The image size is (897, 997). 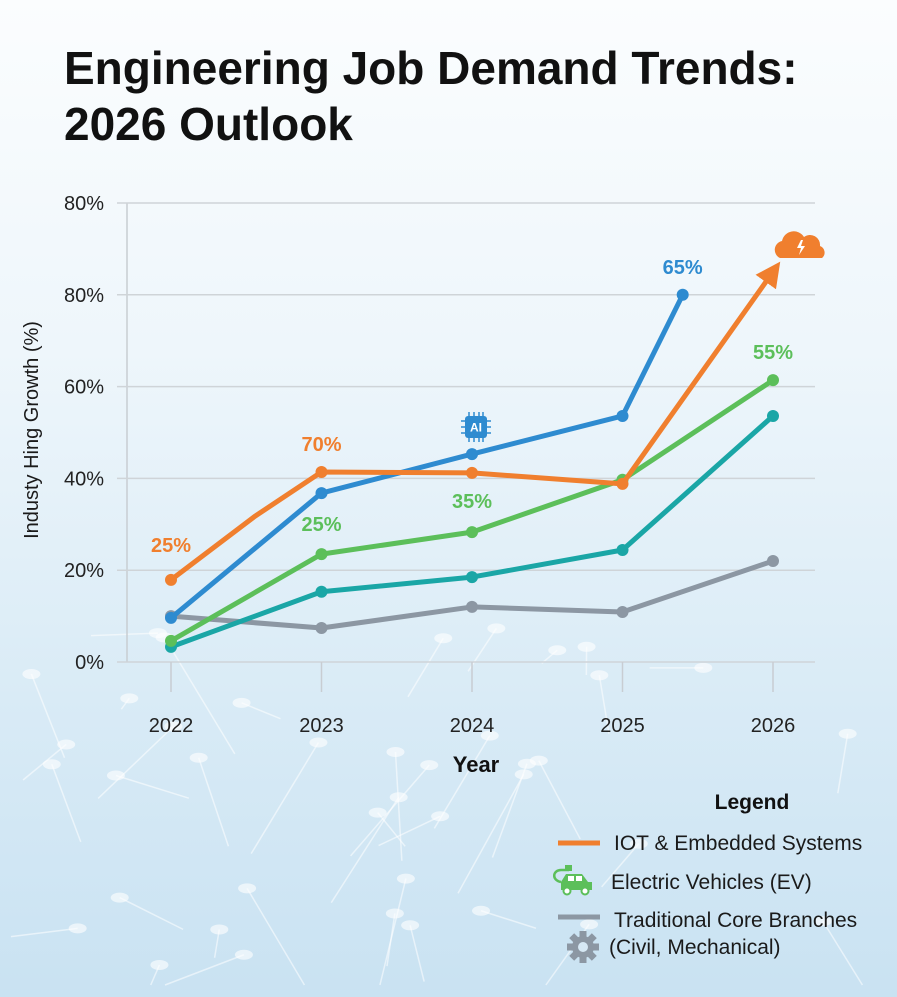 What do you see at coordinates (84, 388) in the screenshot?
I see `y-tick-label: 60%` at bounding box center [84, 388].